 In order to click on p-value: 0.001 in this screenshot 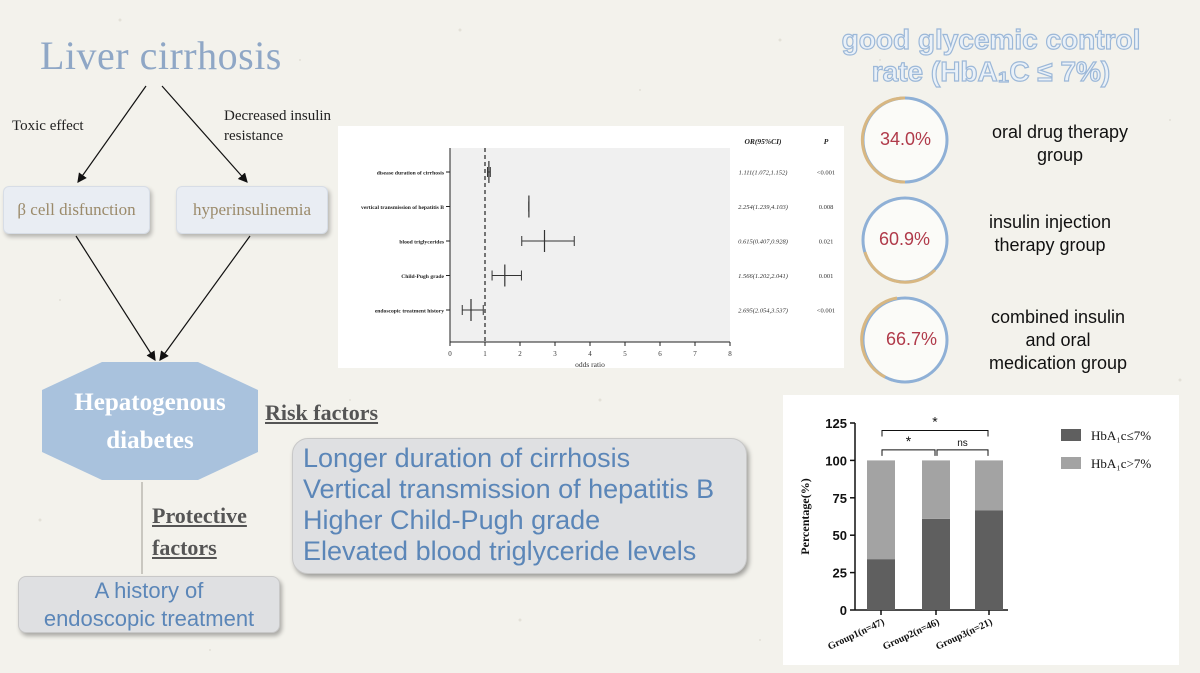, I will do `click(826, 276)`.